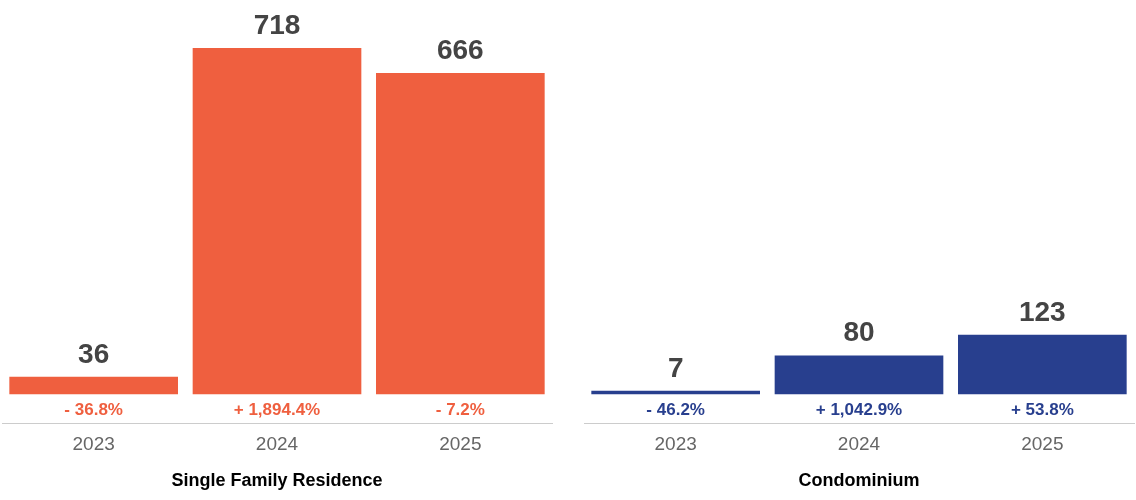 This screenshot has height=500, width=1136. Describe the element at coordinates (859, 332) in the screenshot. I see `data-label: 80` at that location.